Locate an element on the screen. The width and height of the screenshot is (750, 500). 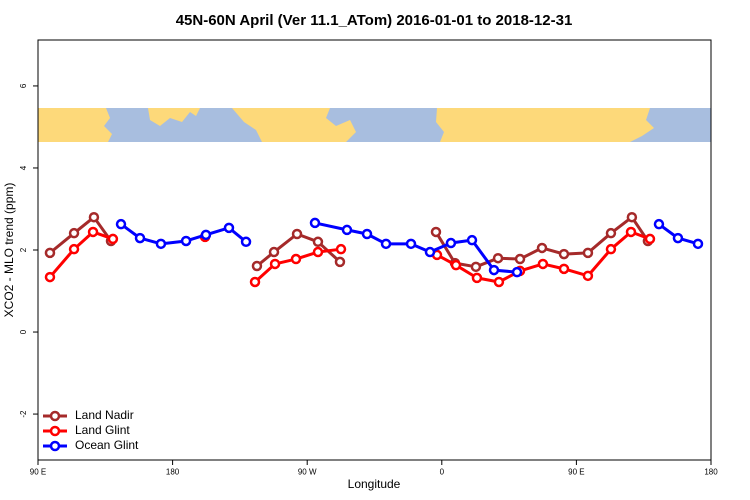
y-axis-label: XCO2 - MLO trend (ppm) is located at coordinates (9, 250).